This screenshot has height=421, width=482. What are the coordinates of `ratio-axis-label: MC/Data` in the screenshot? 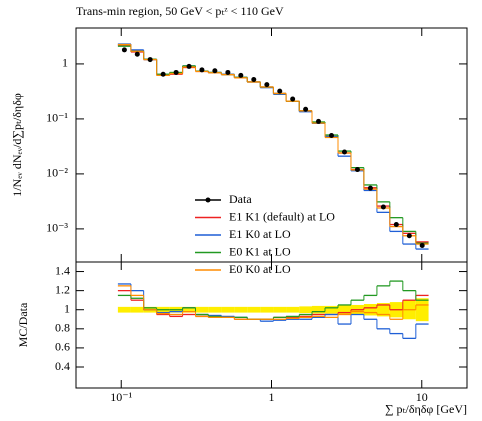 It's located at (23, 324).